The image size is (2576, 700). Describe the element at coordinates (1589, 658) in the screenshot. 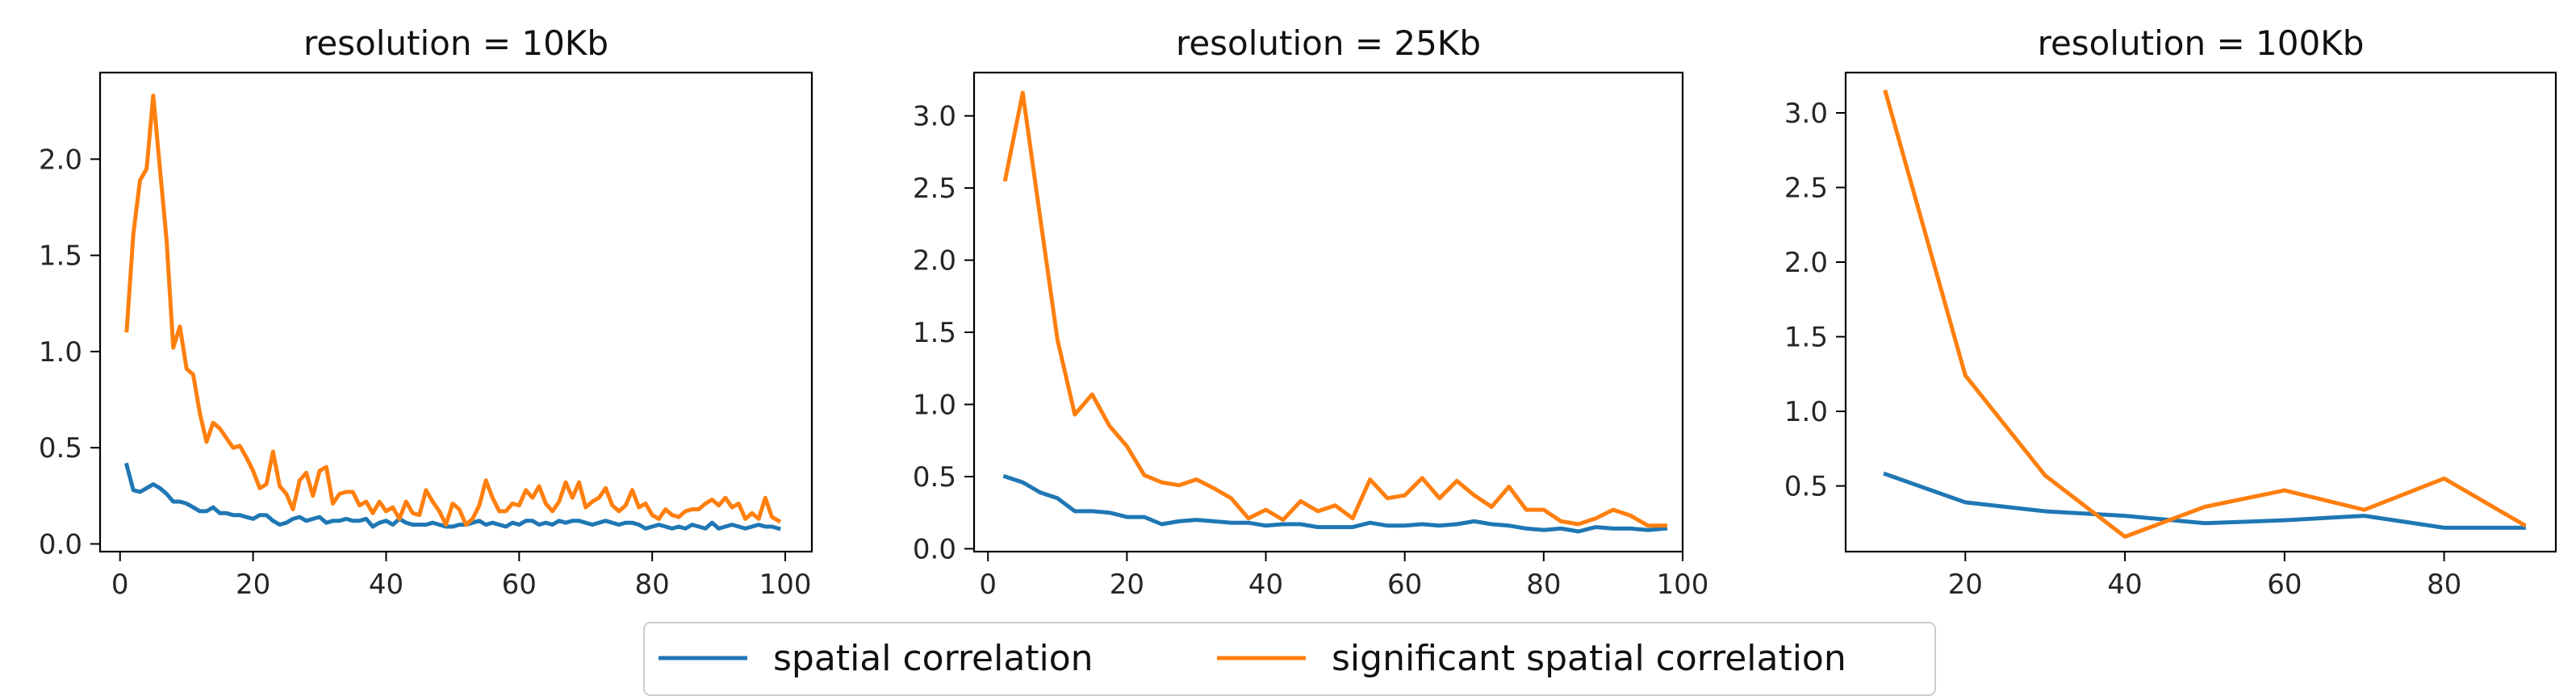

I see `legend-label: significant spatial correlation` at that location.